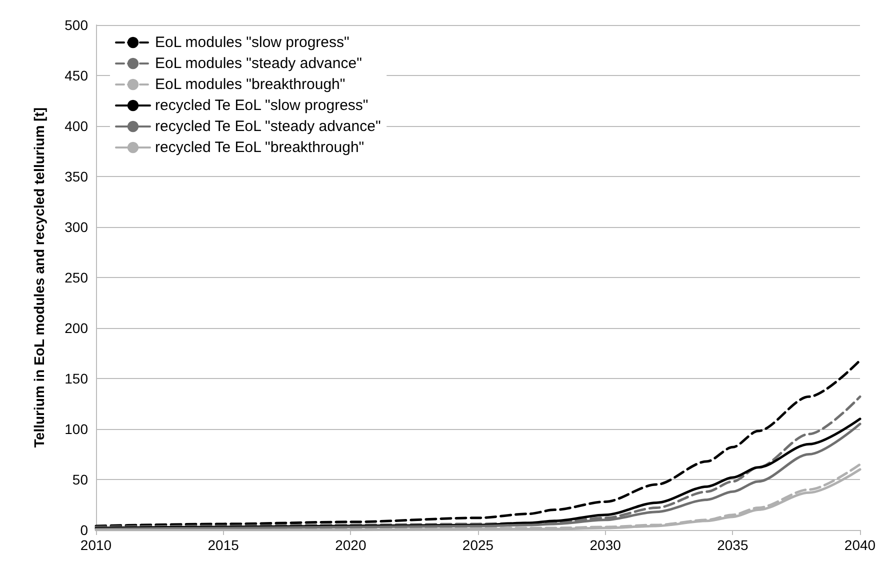 The width and height of the screenshot is (880, 568). Describe the element at coordinates (76, 126) in the screenshot. I see `y-tick-label: 400` at that location.